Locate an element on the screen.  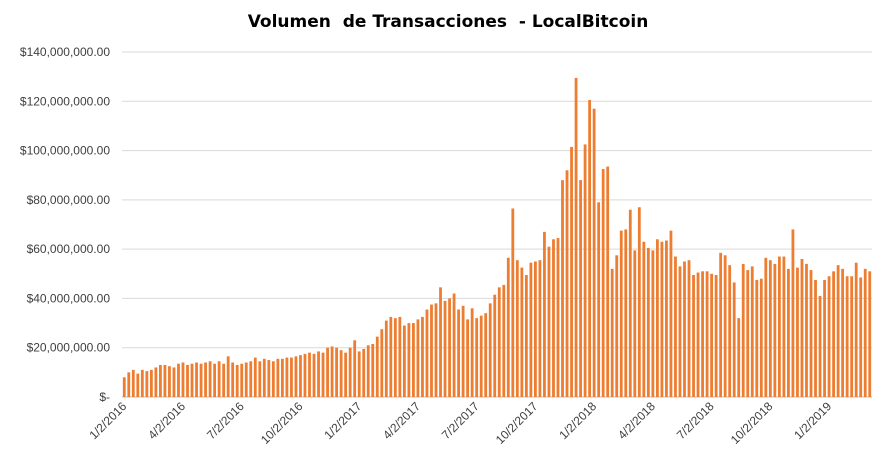
x-tick-label: 7/2/2018 is located at coordinates (695, 420).